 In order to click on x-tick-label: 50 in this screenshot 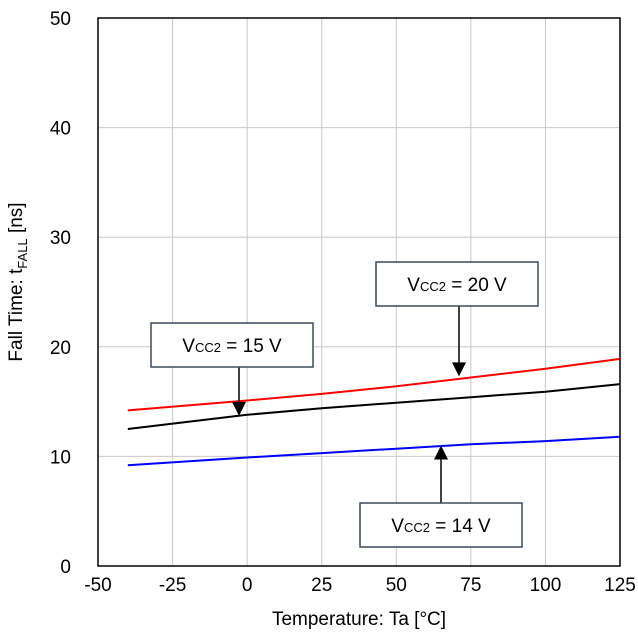, I will do `click(396, 585)`.